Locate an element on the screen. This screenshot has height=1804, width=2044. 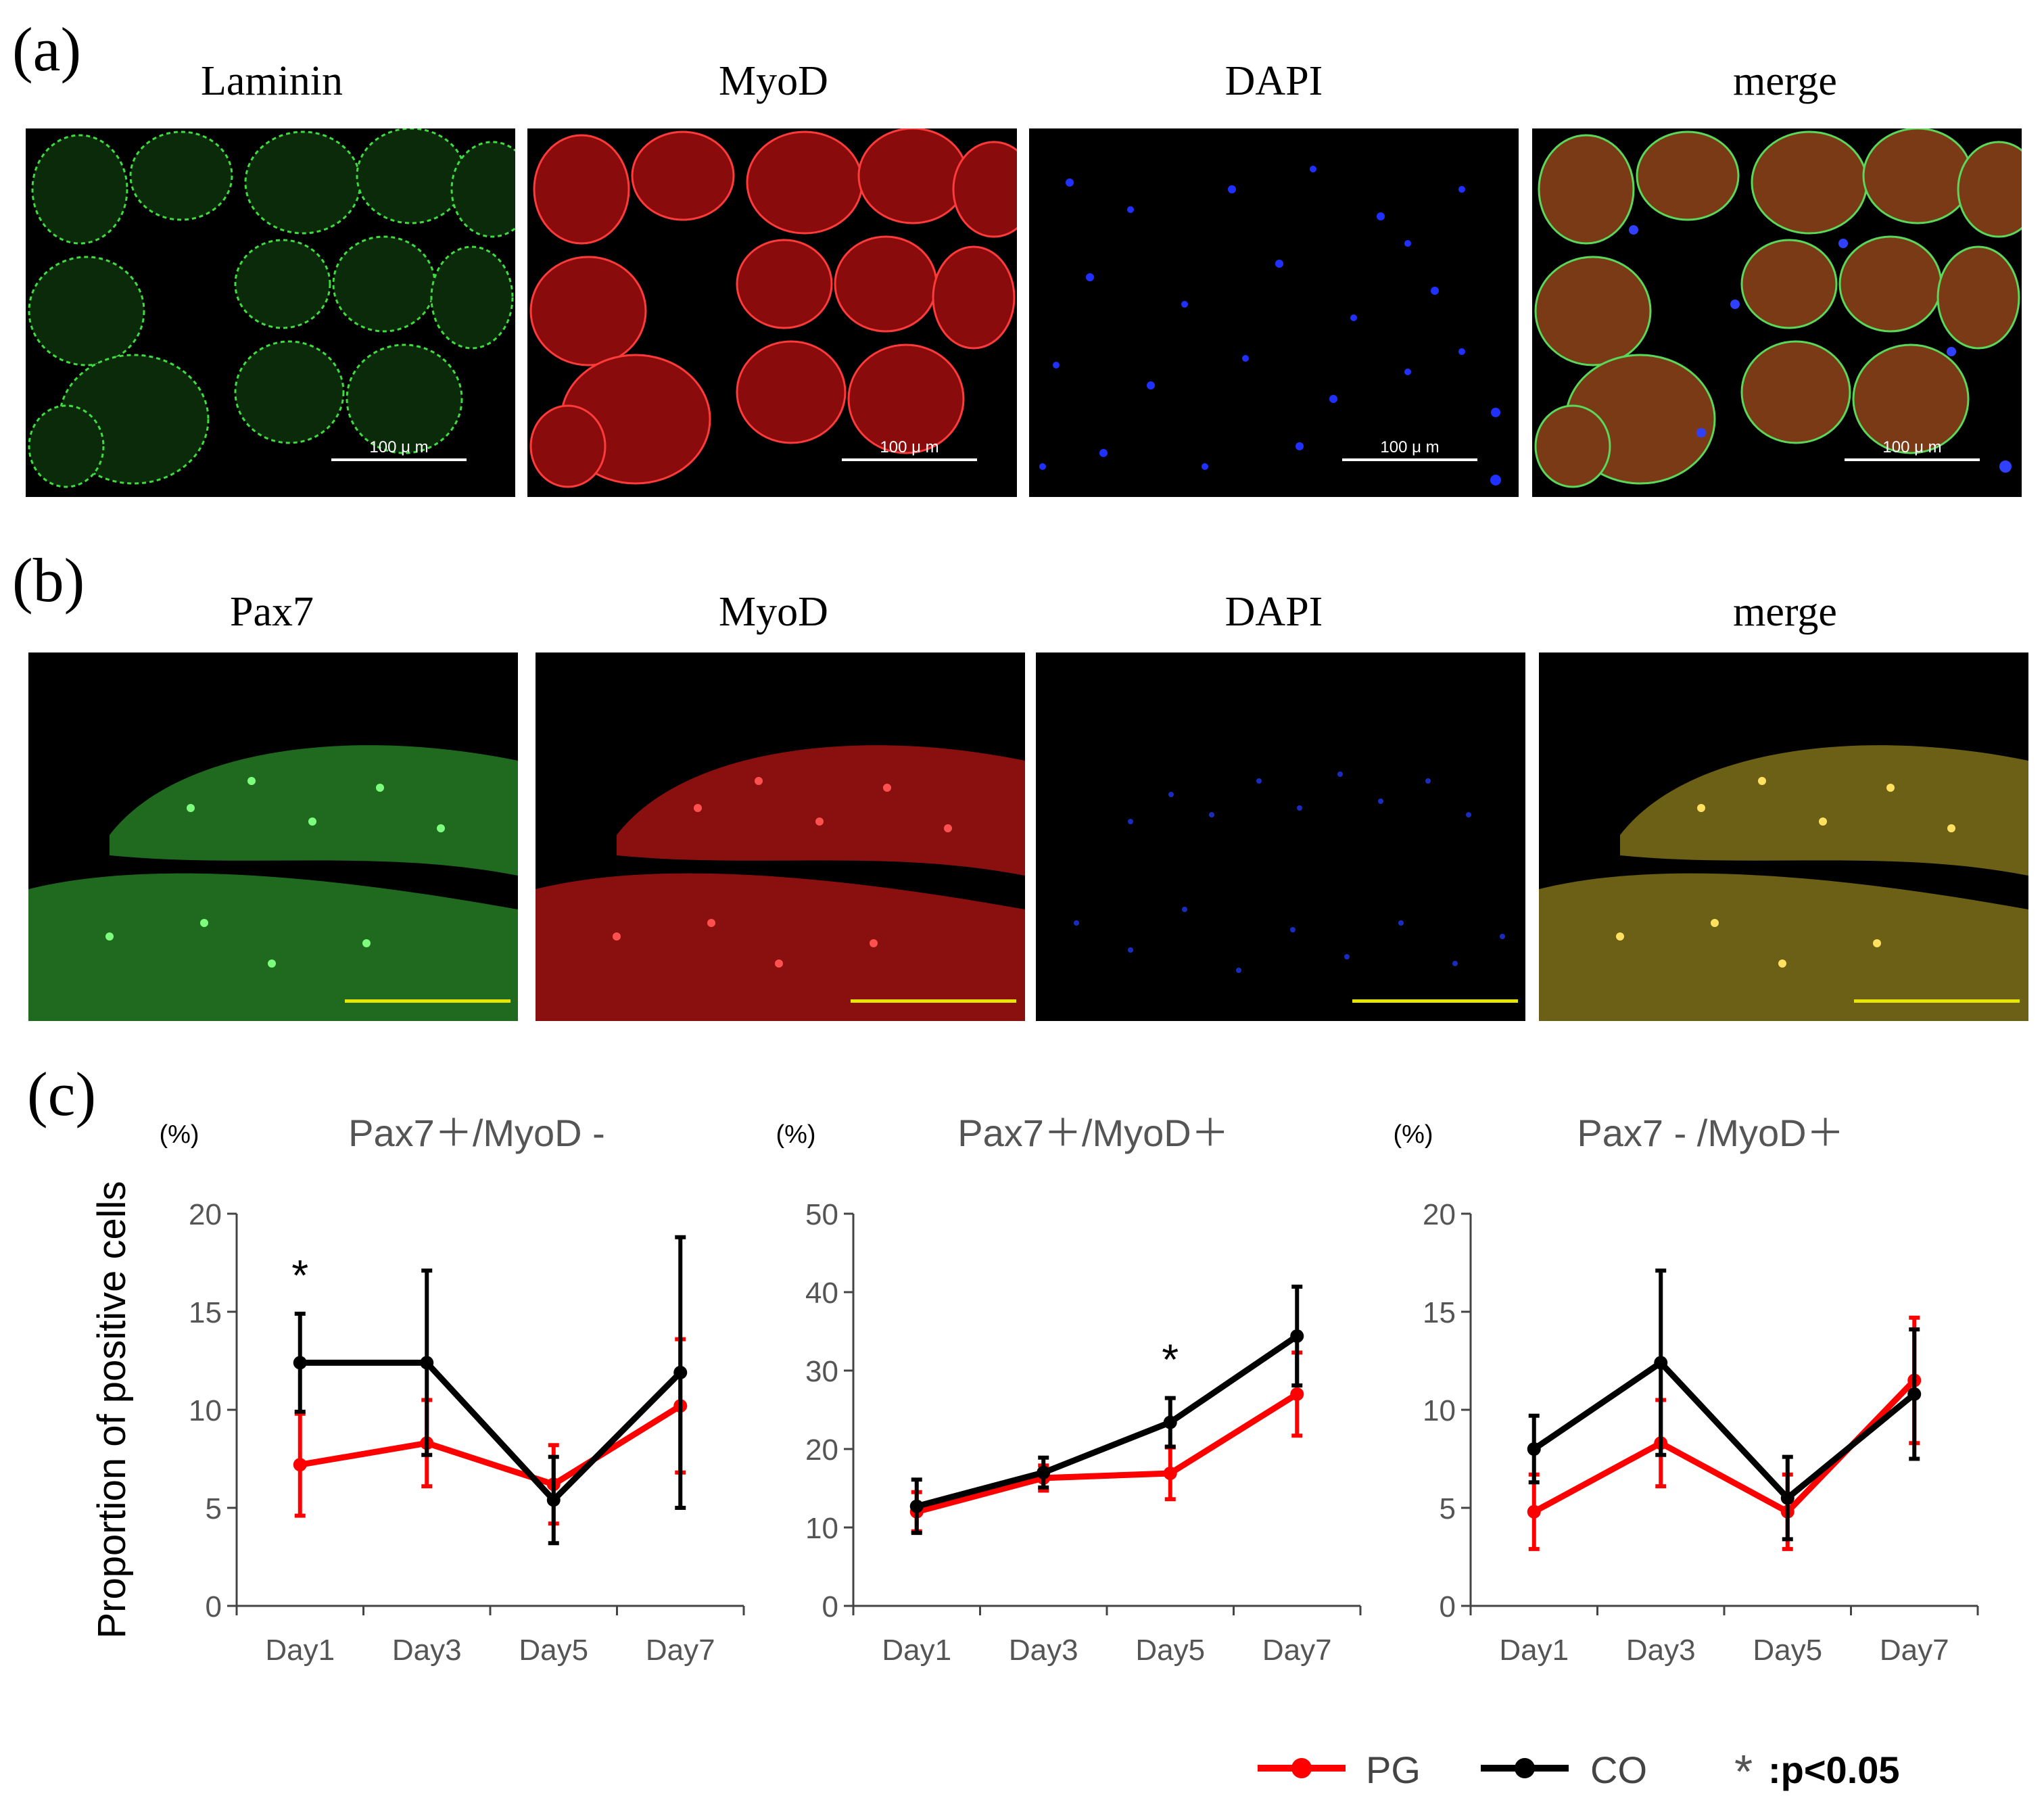
legend-pg-marker is located at coordinates (1301, 1768).